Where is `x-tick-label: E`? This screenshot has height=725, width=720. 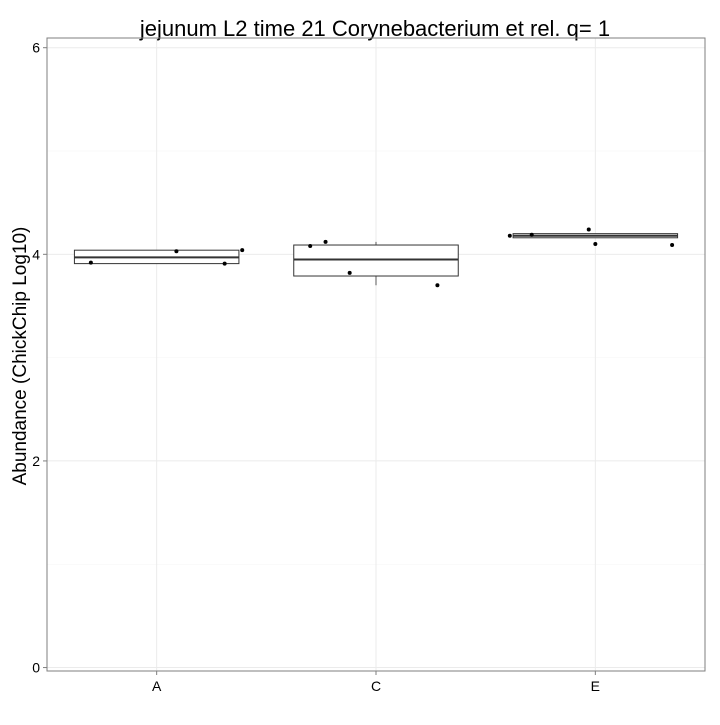
x-tick-label: E is located at coordinates (595, 686).